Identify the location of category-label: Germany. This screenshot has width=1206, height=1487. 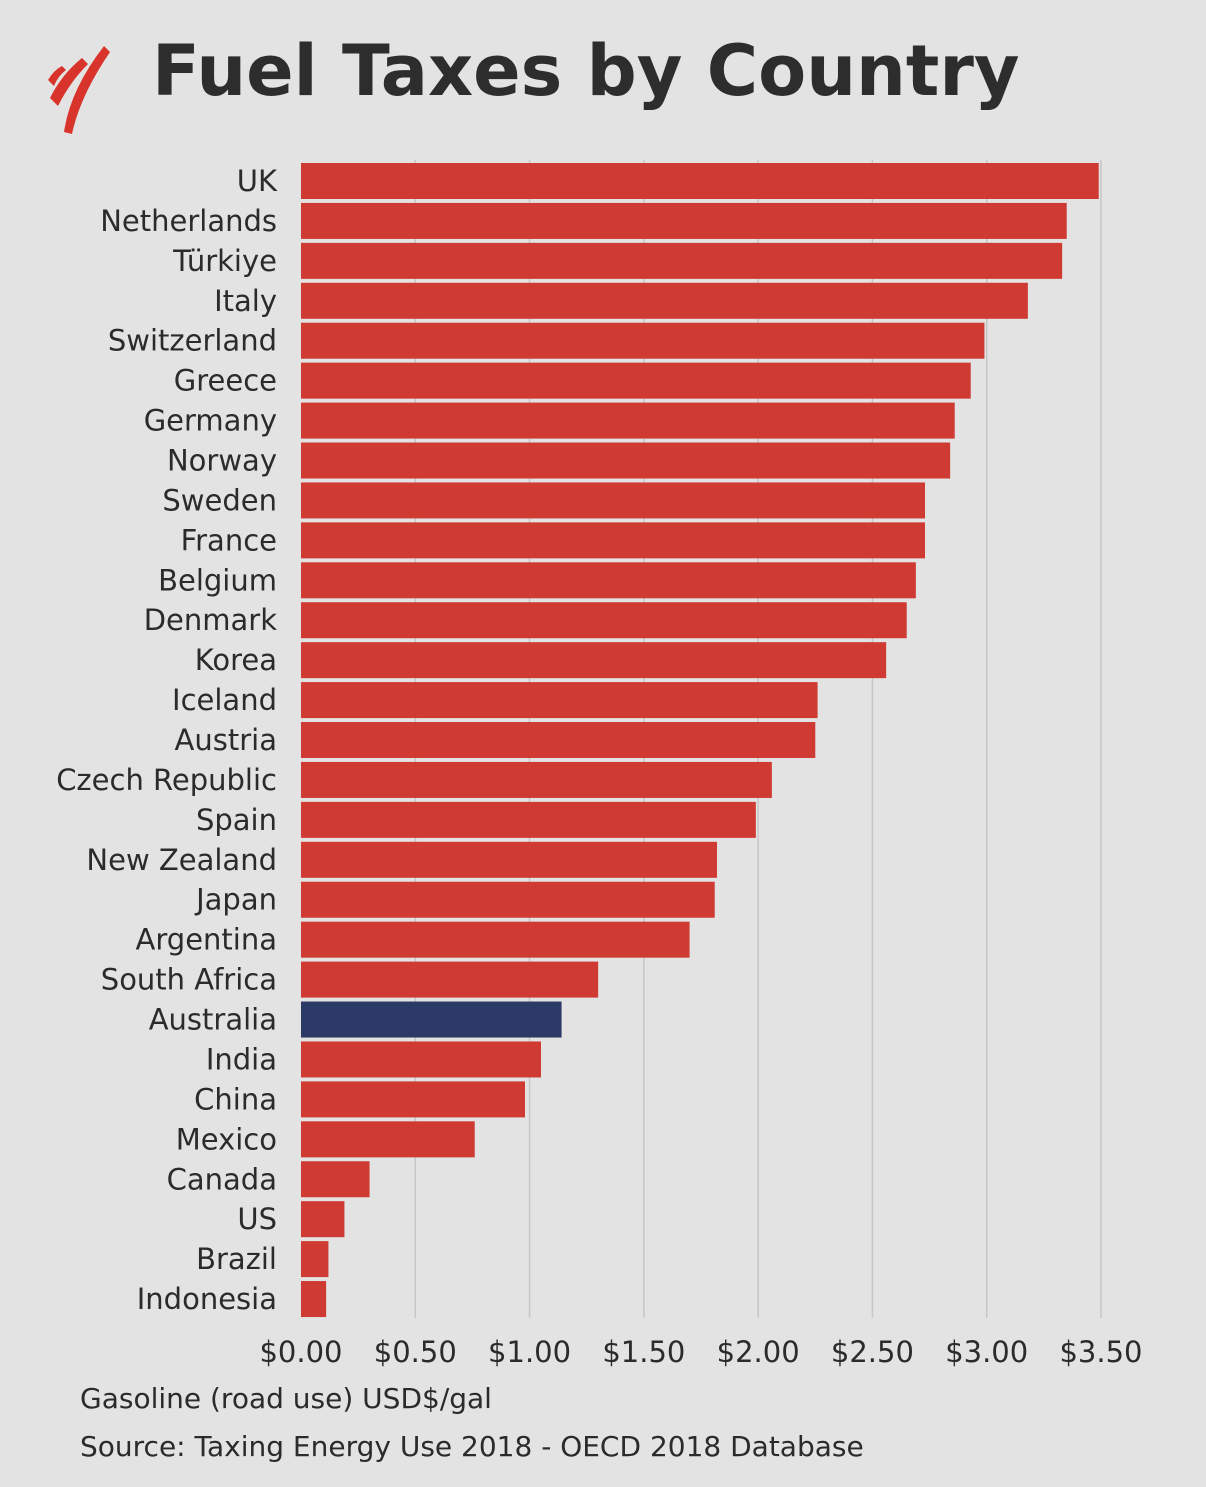
(210, 421).